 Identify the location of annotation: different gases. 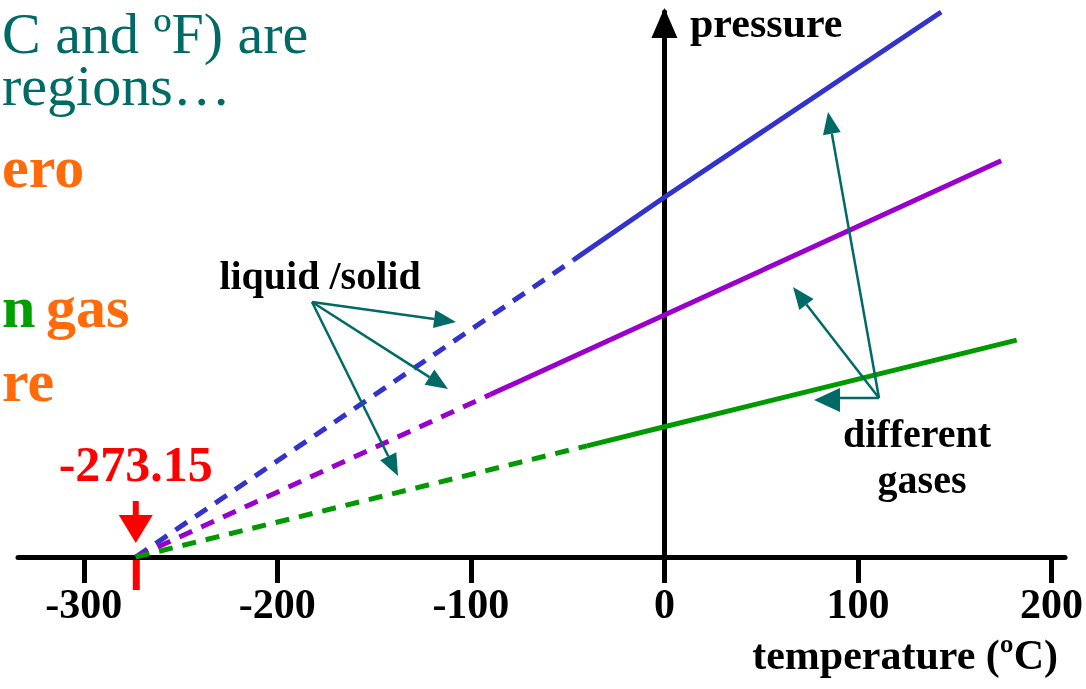
(922, 456).